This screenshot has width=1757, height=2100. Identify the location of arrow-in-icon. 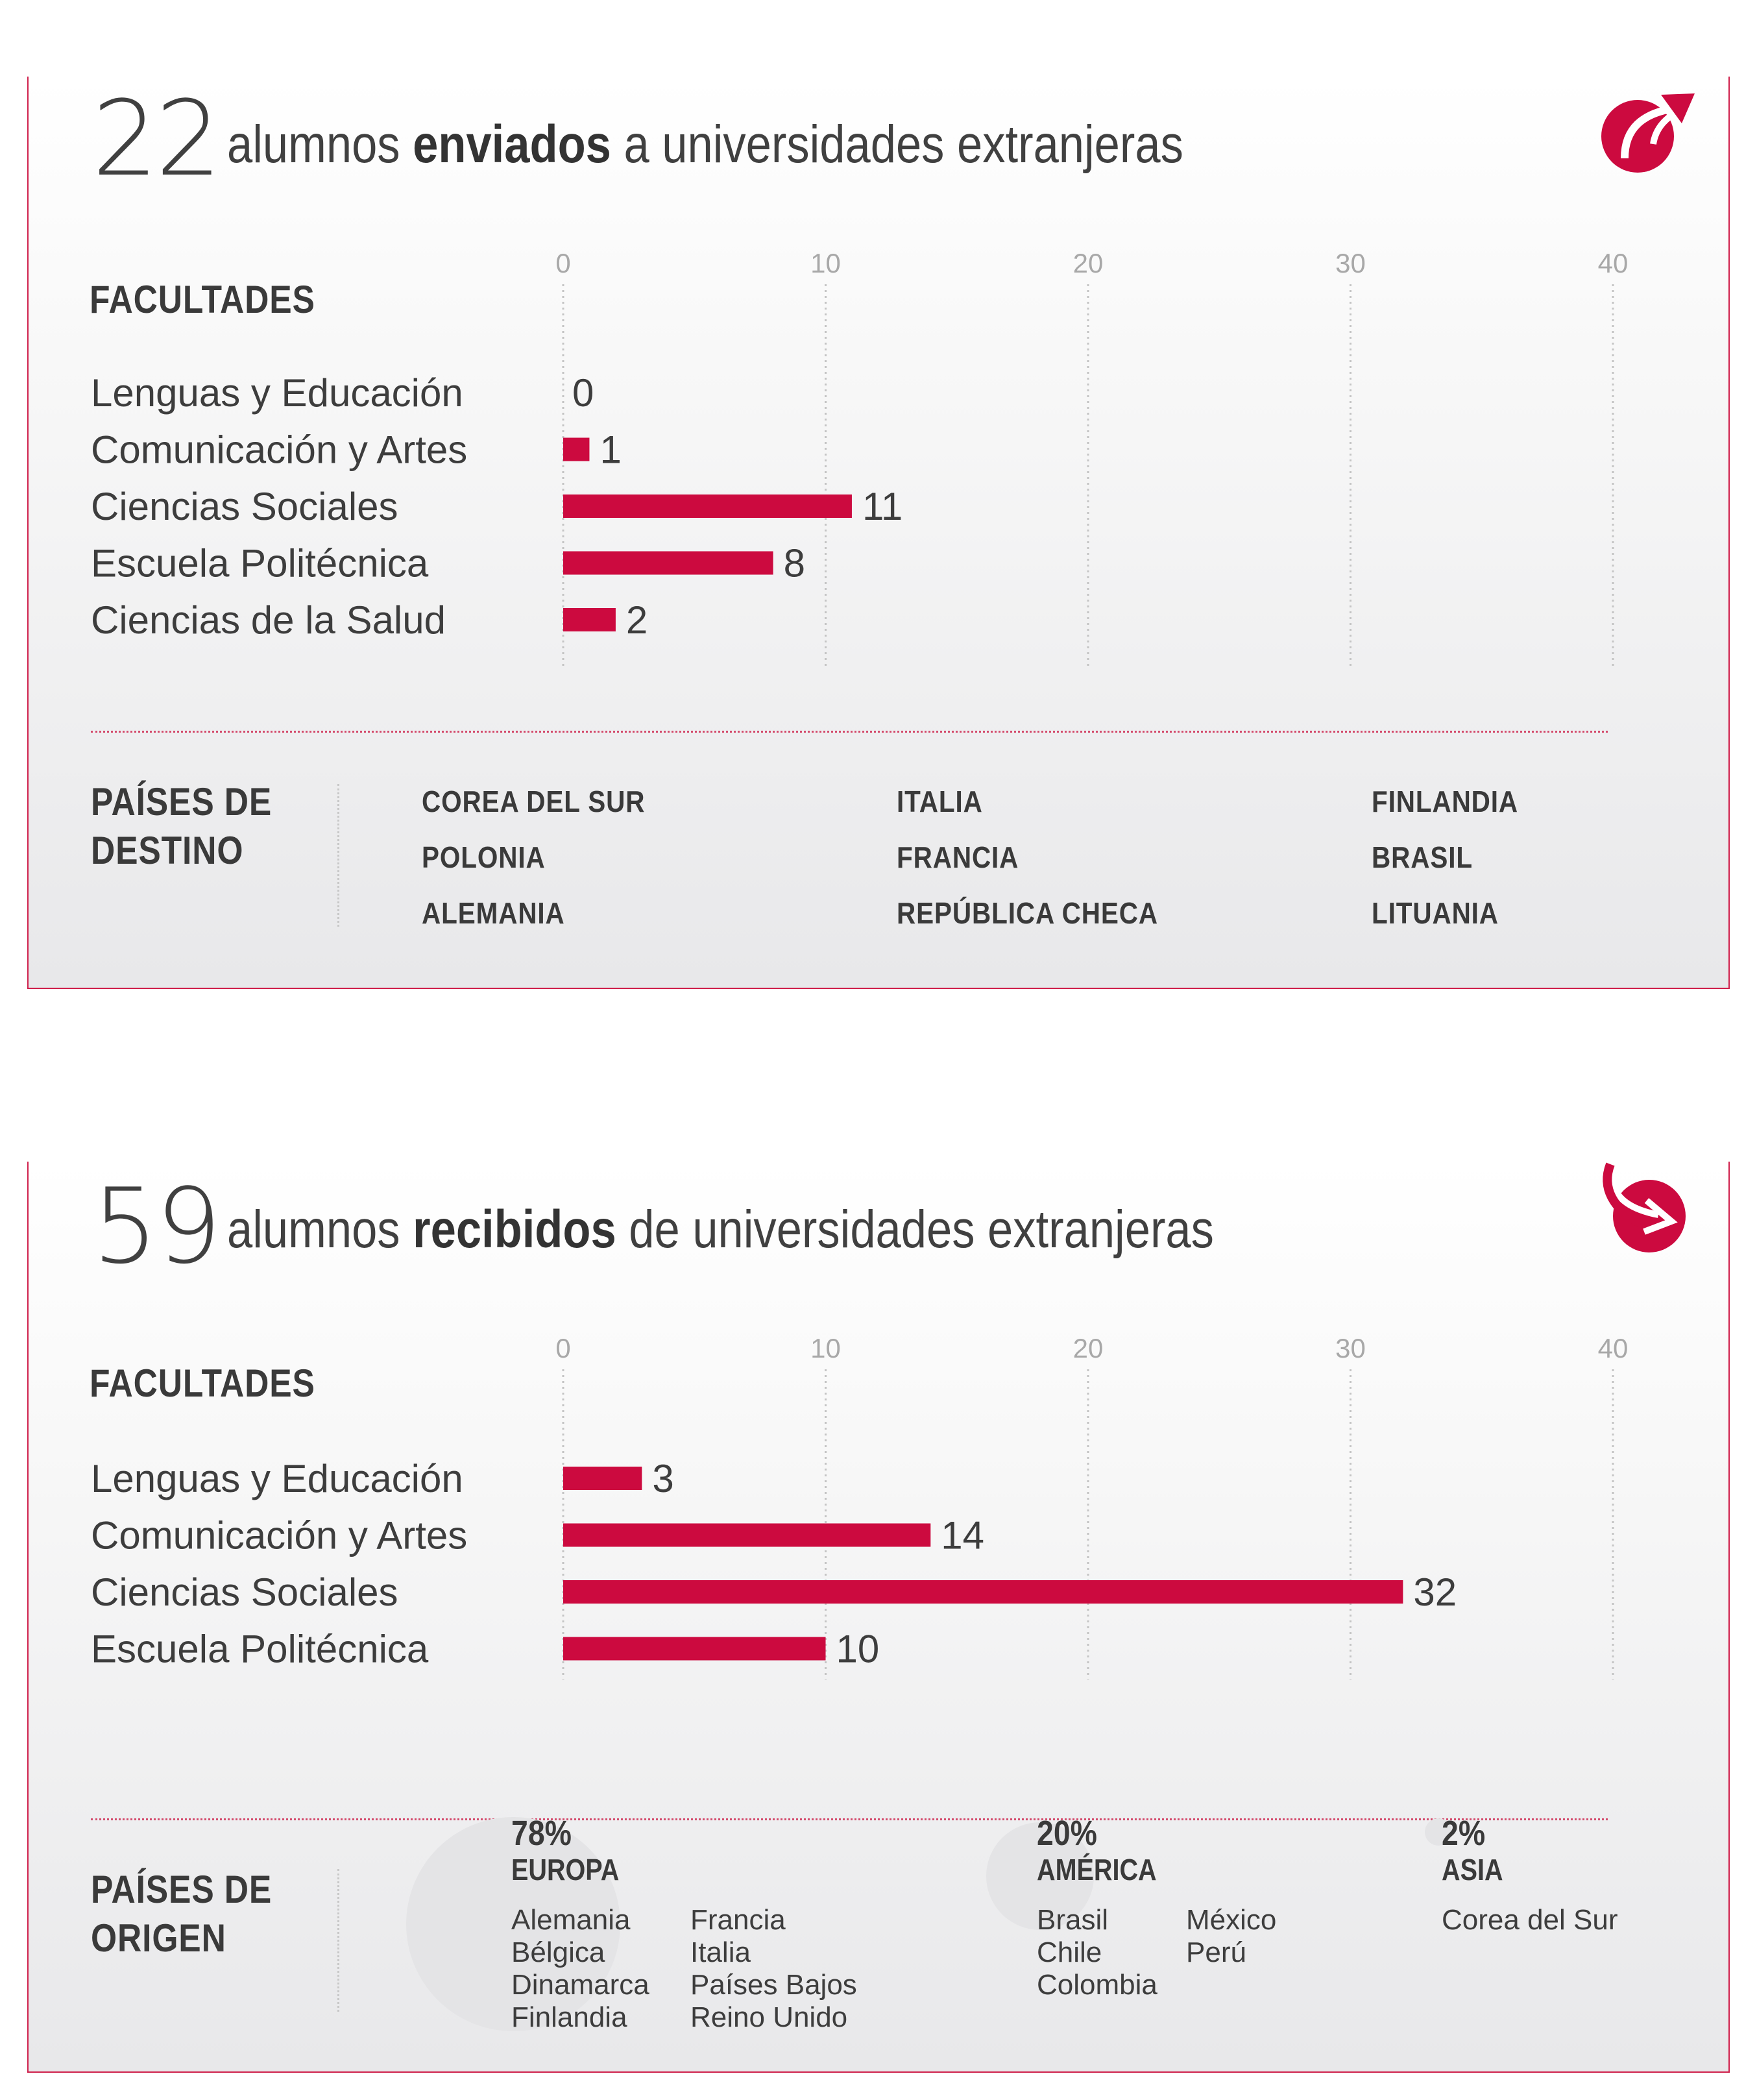
(1644, 1207).